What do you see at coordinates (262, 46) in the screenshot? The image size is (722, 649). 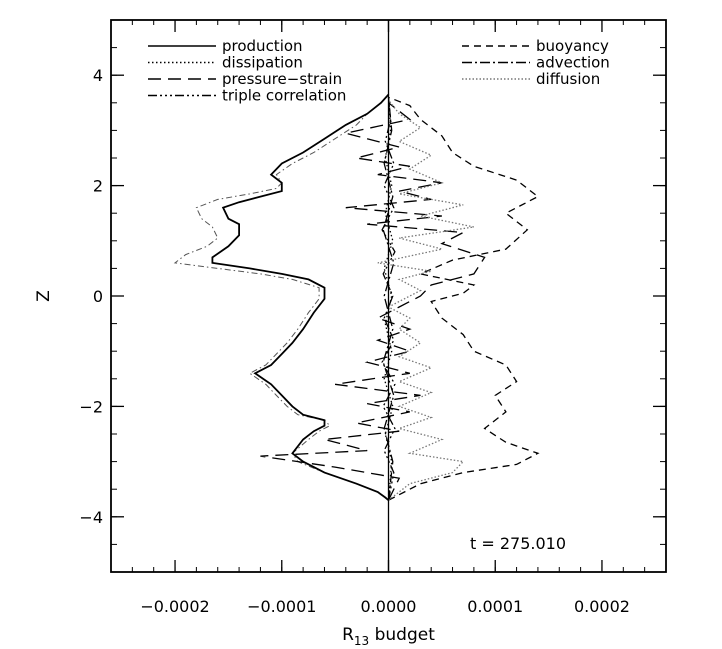 I see `legend-label-production: production` at bounding box center [262, 46].